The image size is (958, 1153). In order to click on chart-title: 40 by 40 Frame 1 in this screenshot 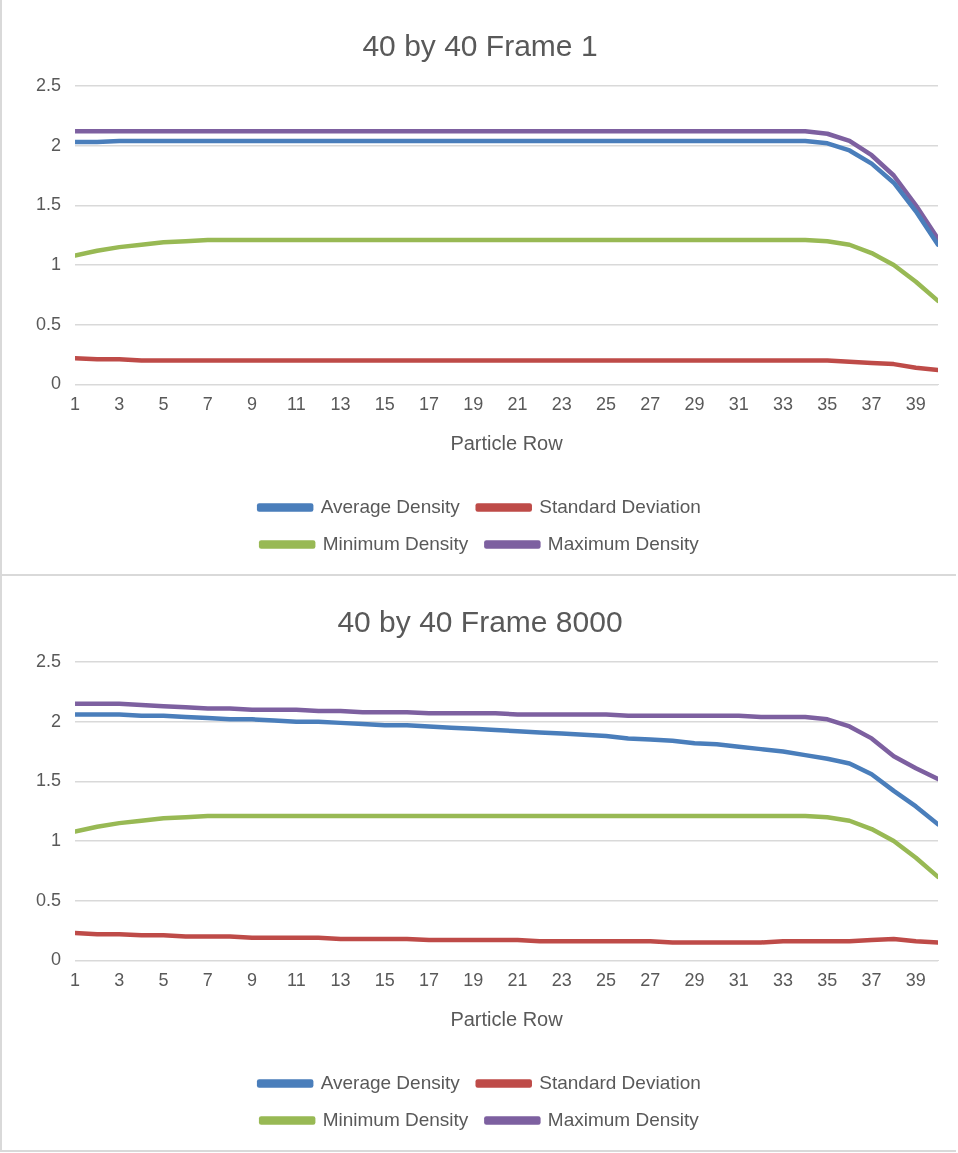, I will do `click(480, 46)`.